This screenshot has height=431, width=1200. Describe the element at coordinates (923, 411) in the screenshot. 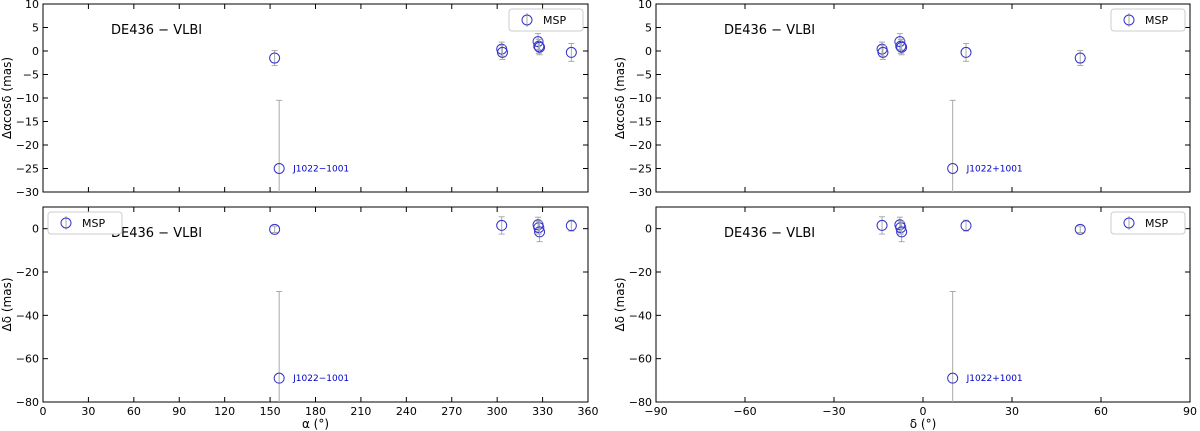

I see `x-tick-label: 0` at that location.